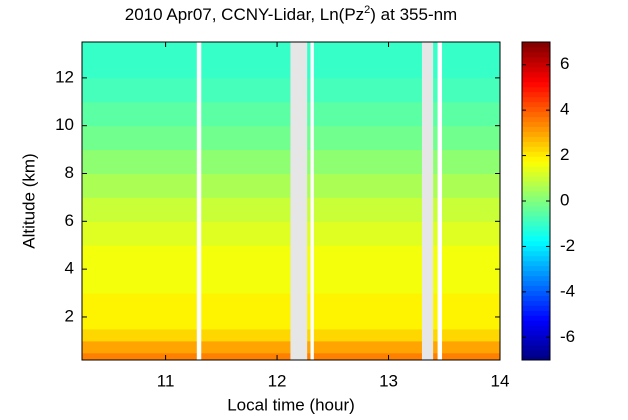 Image resolution: width=628 pixels, height=420 pixels. What do you see at coordinates (166, 380) in the screenshot?
I see `x-tick-label: 11` at bounding box center [166, 380].